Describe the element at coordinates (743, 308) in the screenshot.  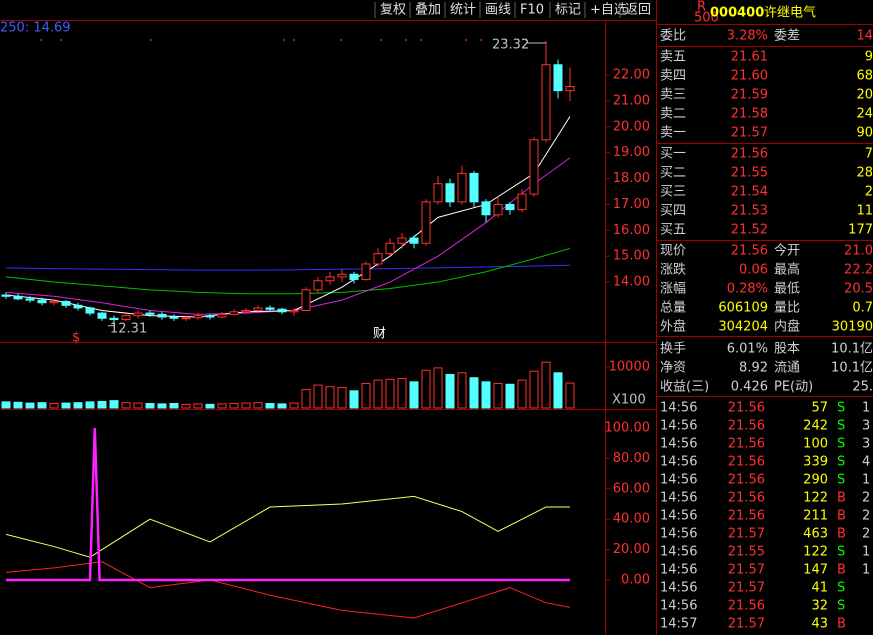
I see `quote-cell: 606109` at that location.